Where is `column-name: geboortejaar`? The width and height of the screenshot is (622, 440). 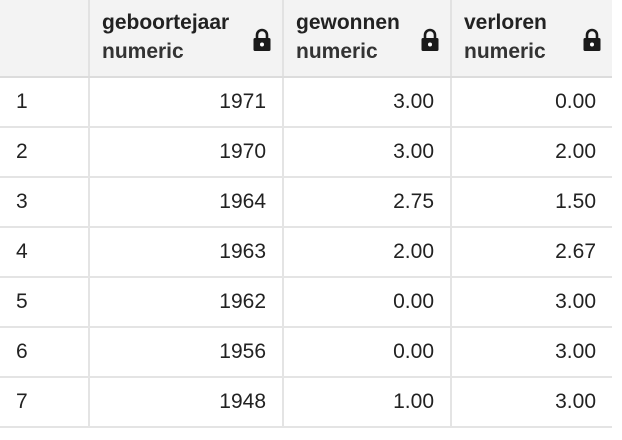 column-name: geboortejaar is located at coordinates (166, 22).